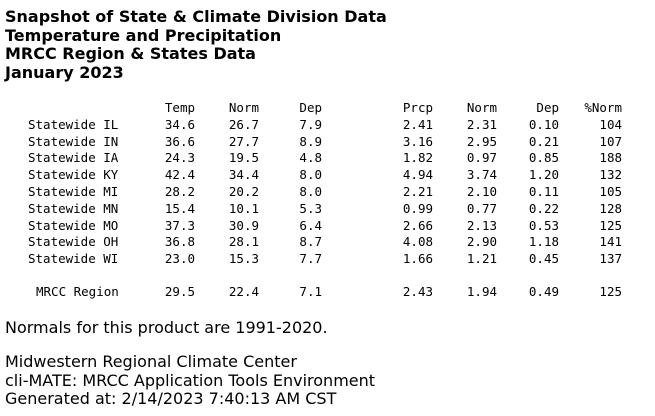 The width and height of the screenshot is (655, 416). I want to click on report-subtitle-region: MRCC Region & States Data, so click(130, 53).